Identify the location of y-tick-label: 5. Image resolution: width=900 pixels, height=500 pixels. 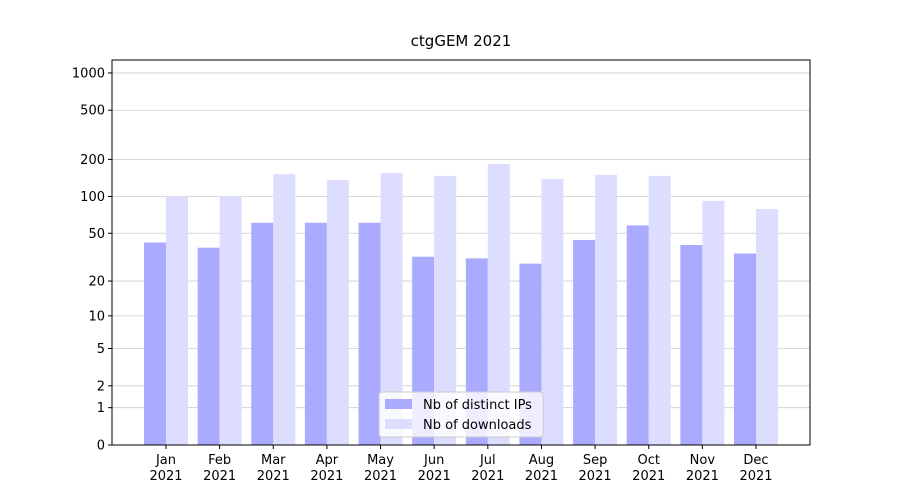
(101, 349).